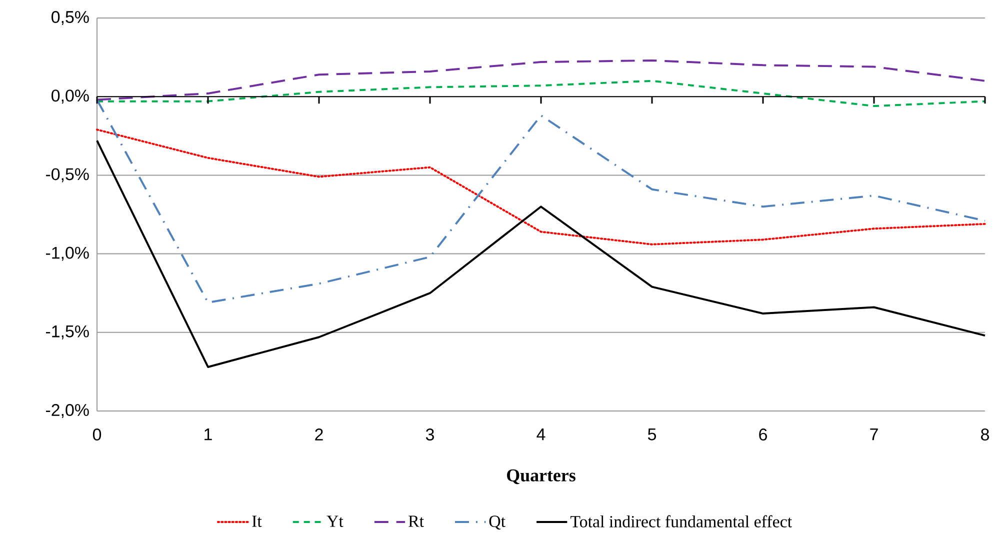  What do you see at coordinates (97, 434) in the screenshot?
I see `x-tick-label: 0` at bounding box center [97, 434].